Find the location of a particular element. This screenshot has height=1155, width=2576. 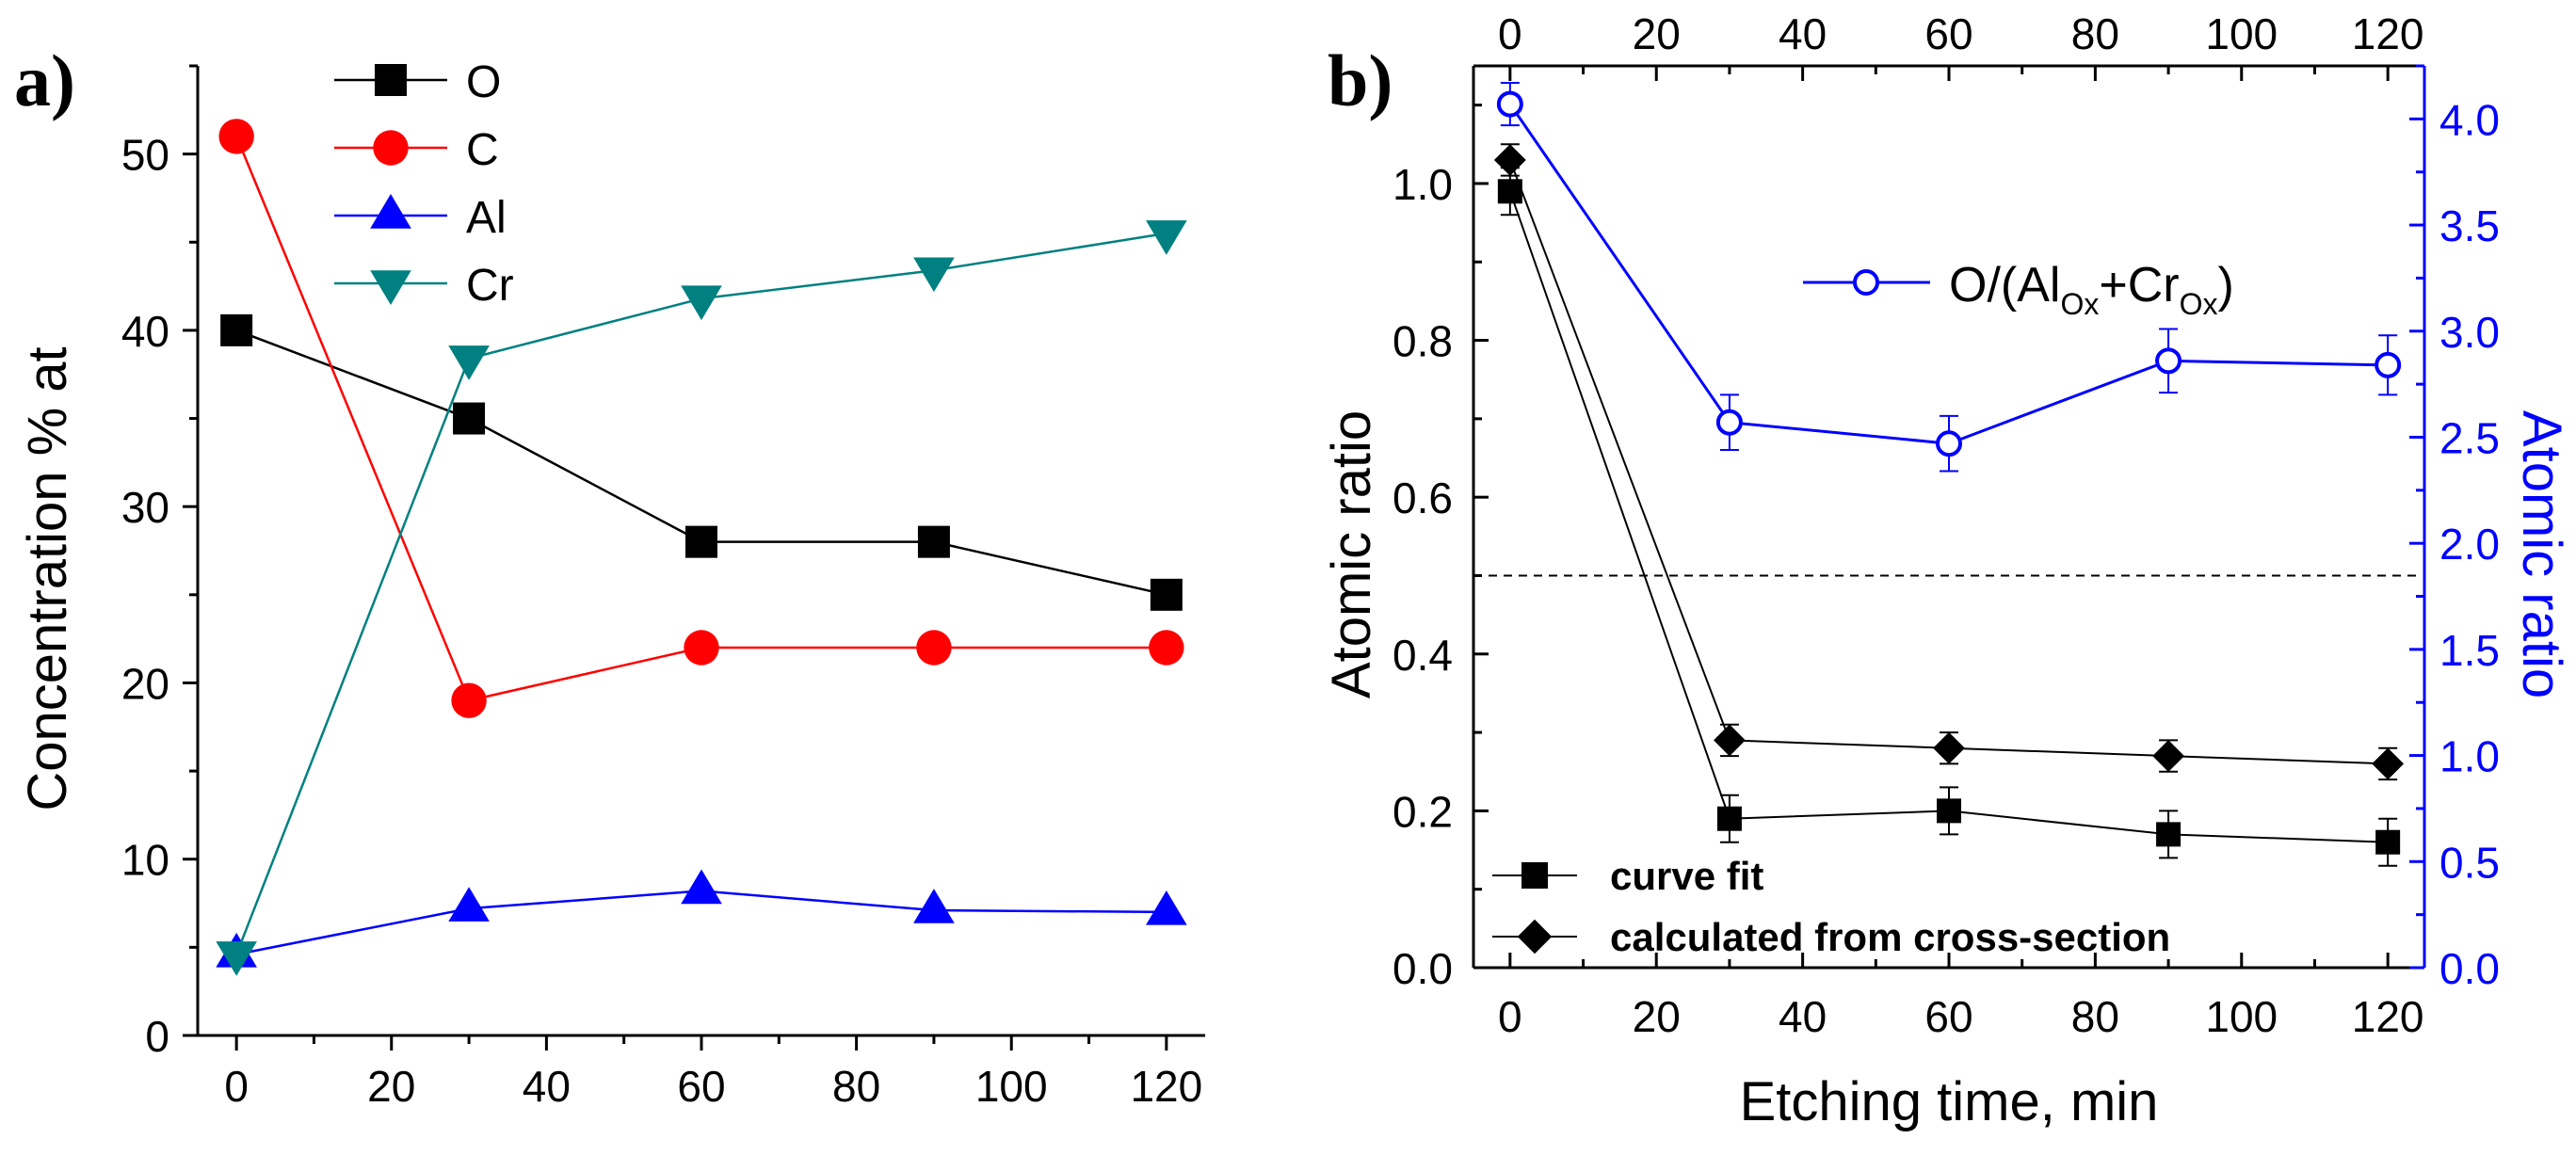

y-tick-label-a: 0 is located at coordinates (157, 1036).